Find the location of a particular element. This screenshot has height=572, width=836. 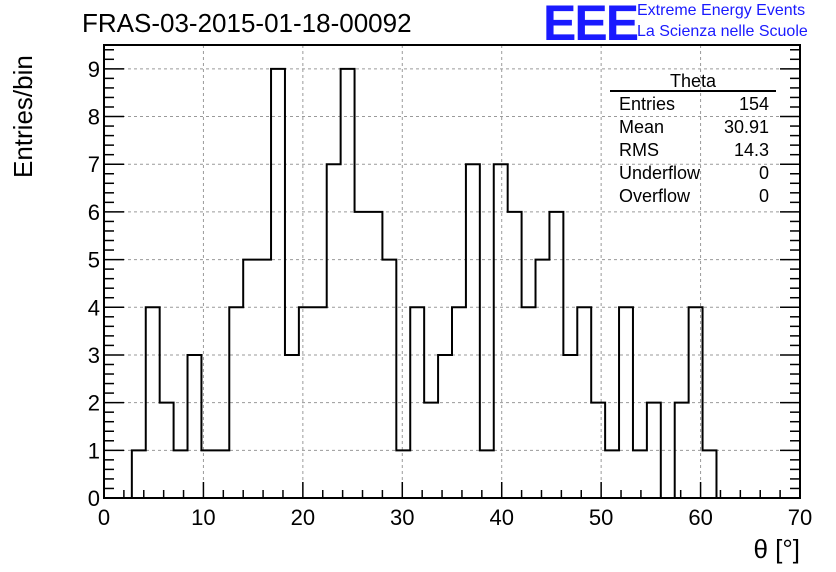

stats-row-value: 14.3 is located at coordinates (751, 150).